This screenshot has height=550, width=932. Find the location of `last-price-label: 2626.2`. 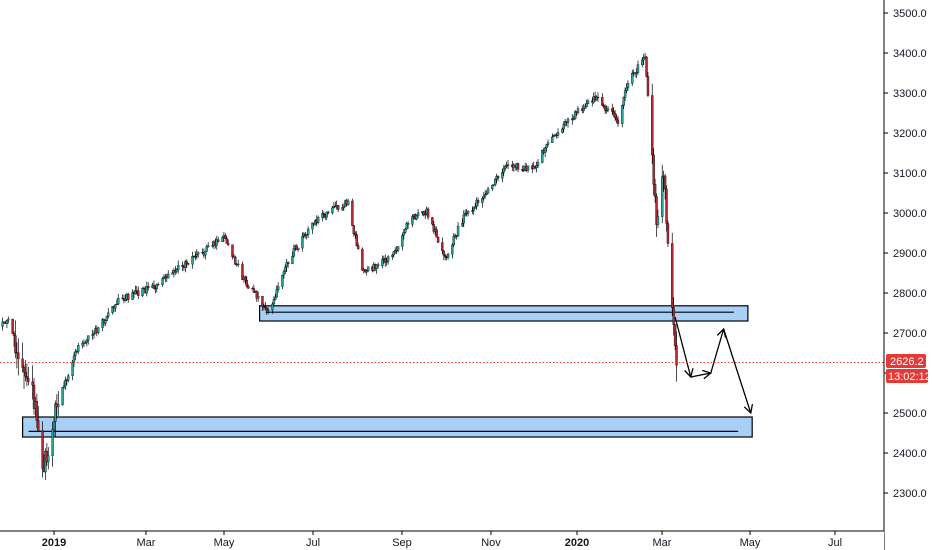

last-price-label: 2626.2 is located at coordinates (907, 362).